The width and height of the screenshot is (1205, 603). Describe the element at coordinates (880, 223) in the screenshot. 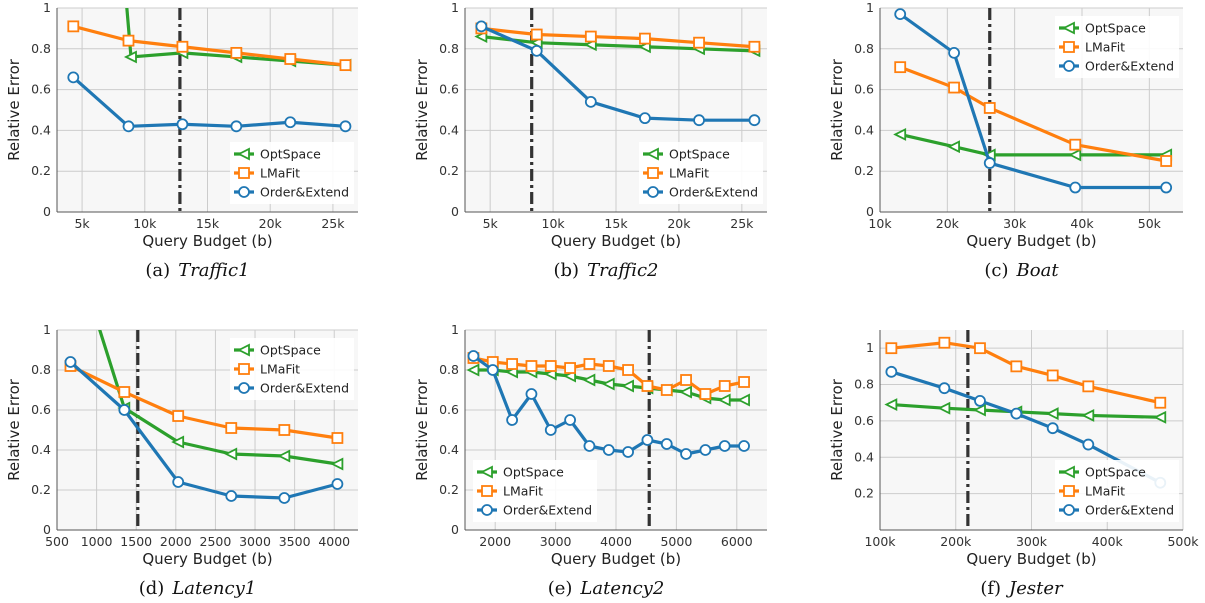

I see `x-tick-label: 10k` at that location.